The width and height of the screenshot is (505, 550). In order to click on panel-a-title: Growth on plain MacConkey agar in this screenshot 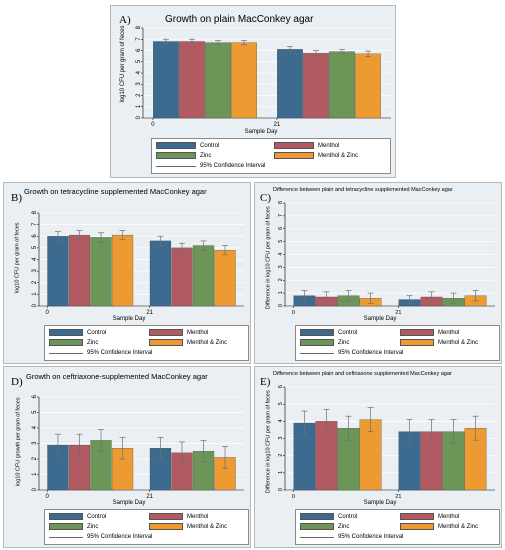, I will do `click(239, 19)`.